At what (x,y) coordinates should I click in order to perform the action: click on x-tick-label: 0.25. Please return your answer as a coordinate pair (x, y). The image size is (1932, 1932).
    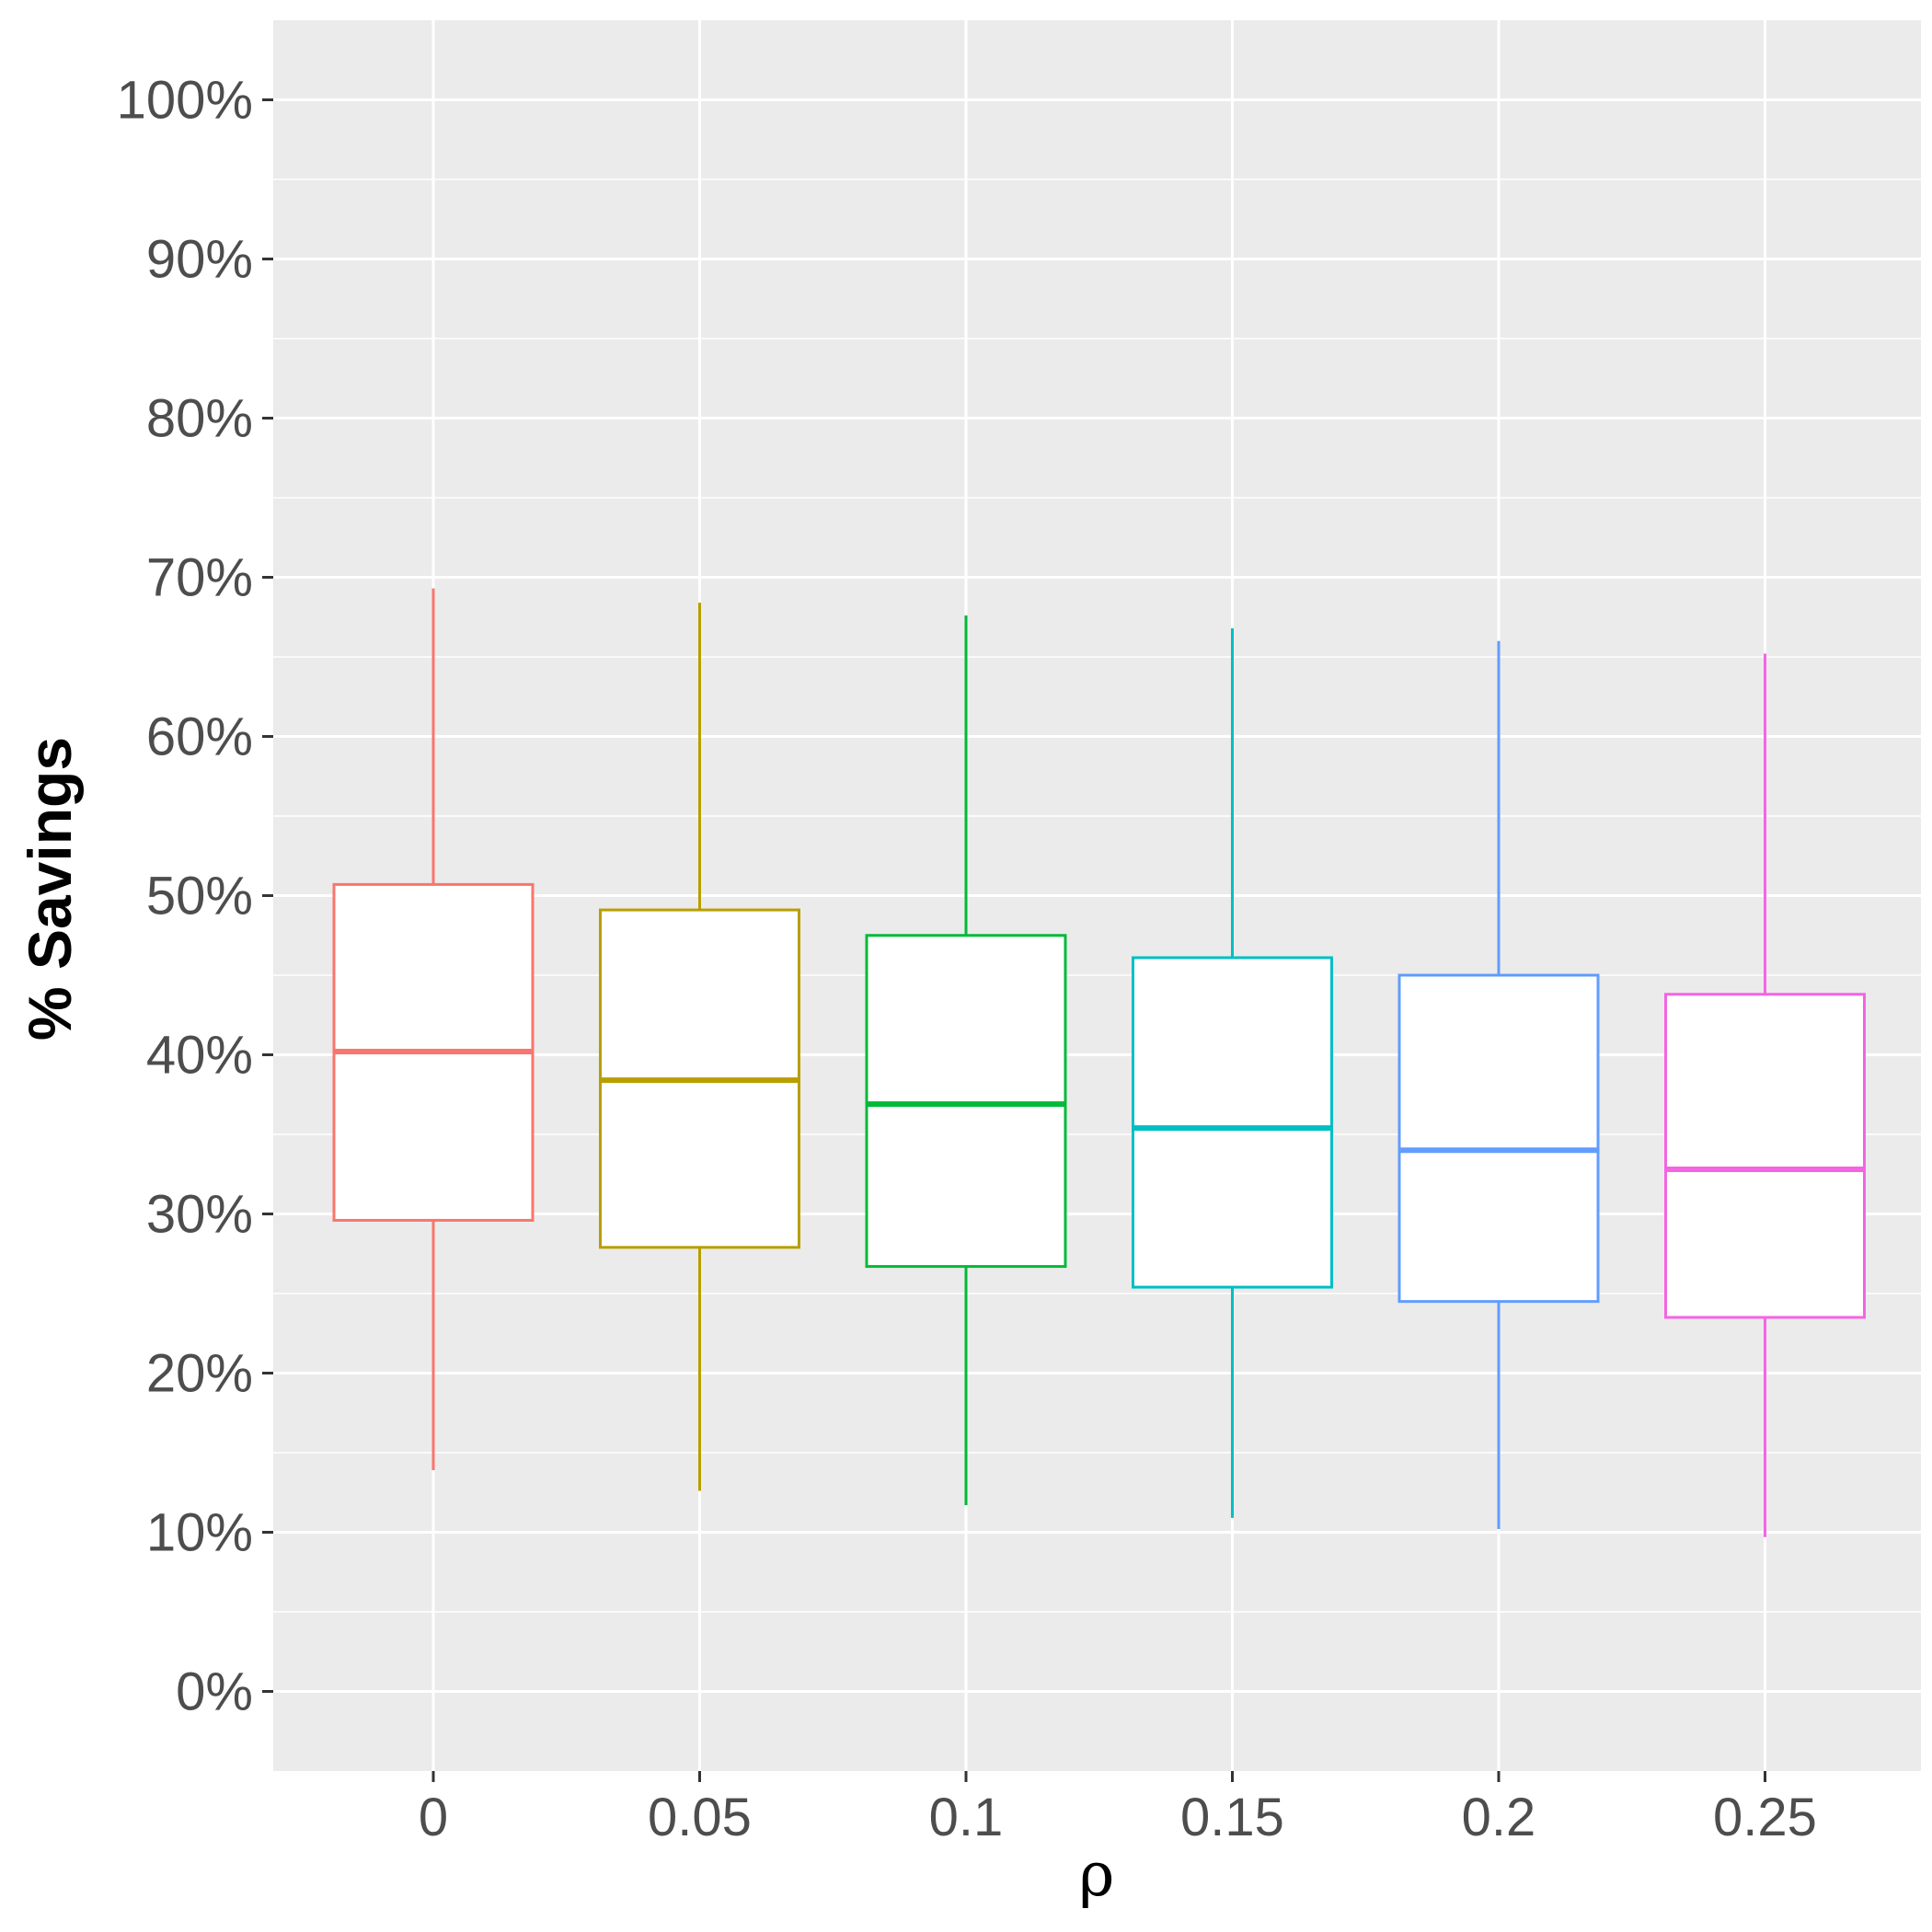
    Looking at the image, I should click on (1765, 1817).